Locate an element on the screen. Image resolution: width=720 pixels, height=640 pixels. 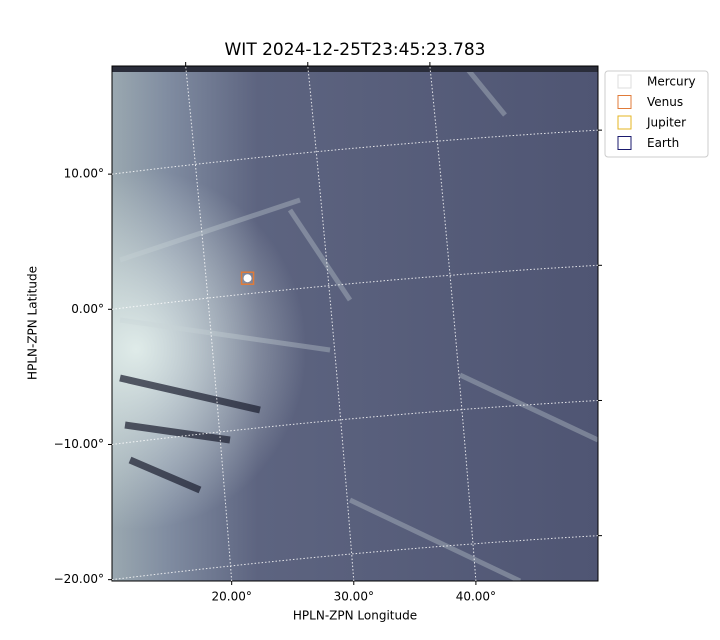
y-tick-label: −20.00° is located at coordinates (79, 579).